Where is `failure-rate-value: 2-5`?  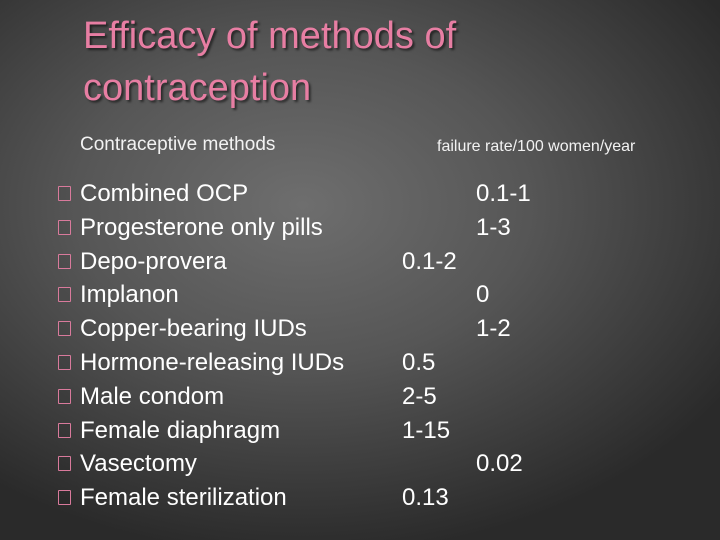 failure-rate-value: 2-5 is located at coordinates (419, 396).